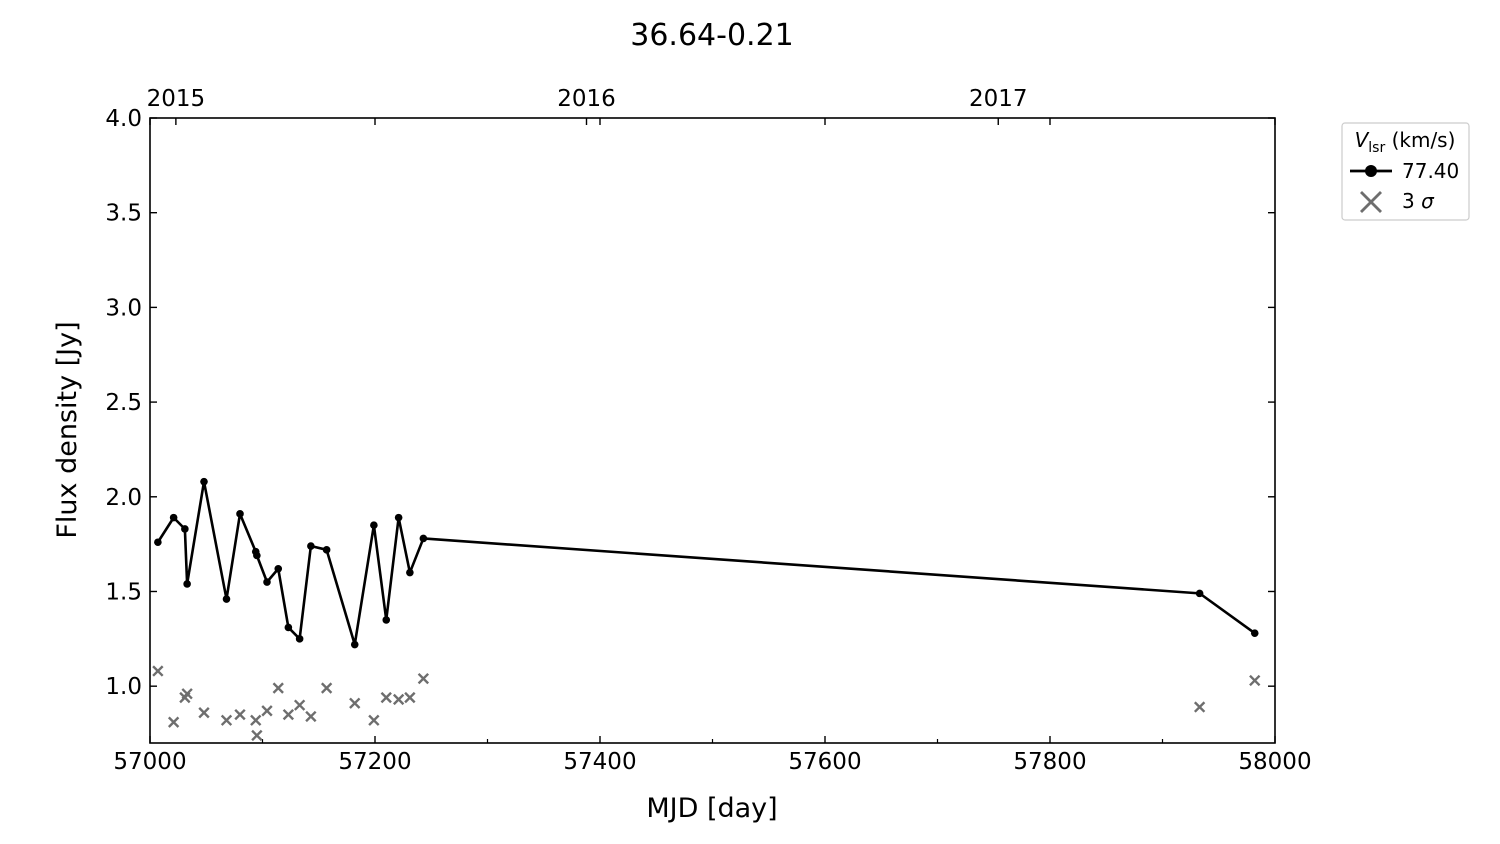  I want to click on y-axis-title: Flux density [Jy], so click(67, 429).